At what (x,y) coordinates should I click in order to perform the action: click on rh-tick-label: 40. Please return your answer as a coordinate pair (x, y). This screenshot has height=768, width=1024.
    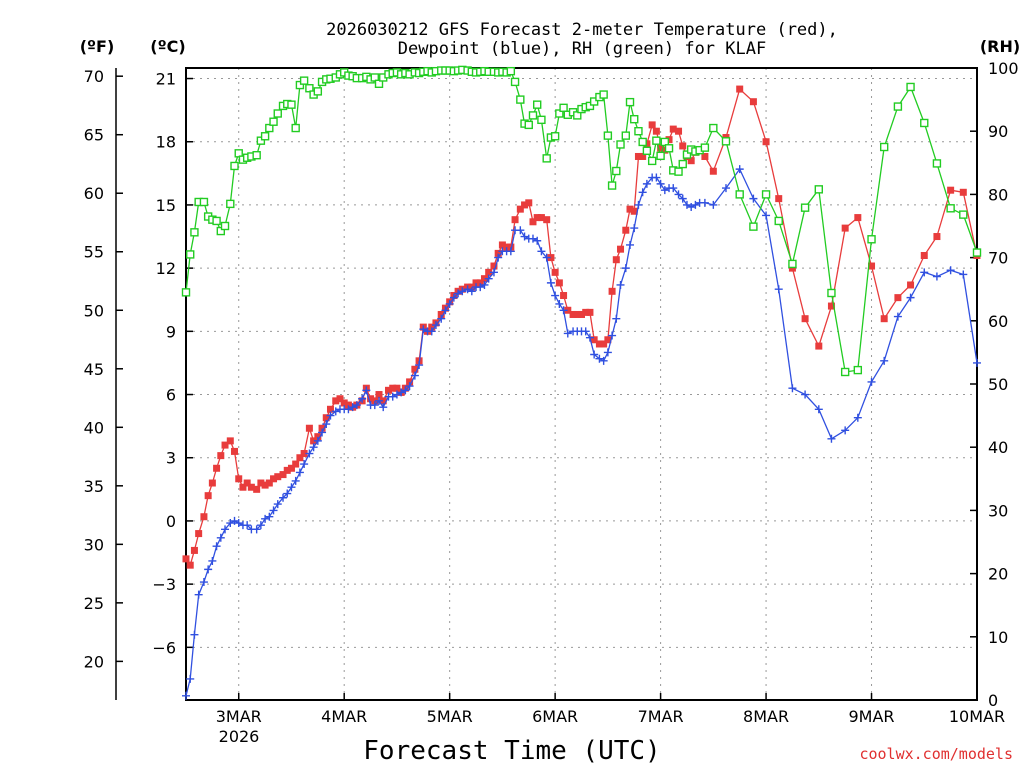
    Looking at the image, I should click on (998, 447).